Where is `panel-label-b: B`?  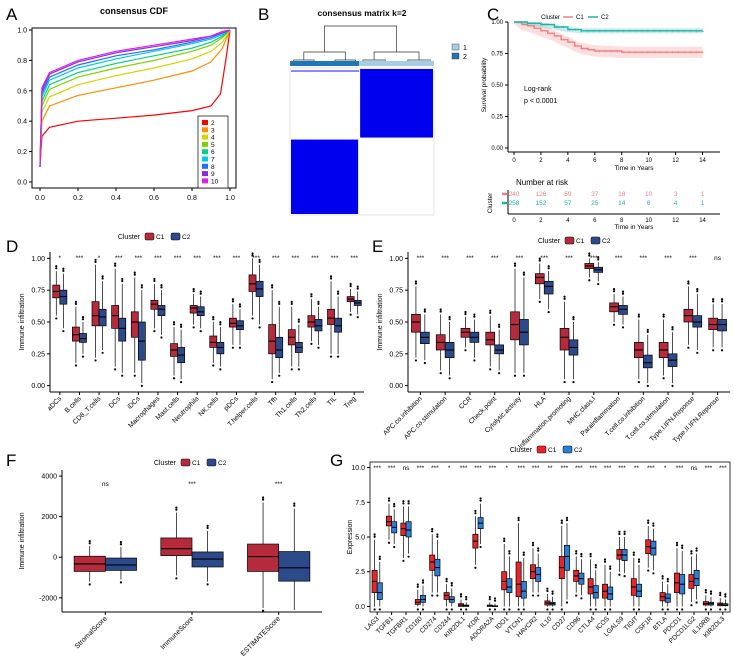
panel-label-b: B is located at coordinates (263, 14).